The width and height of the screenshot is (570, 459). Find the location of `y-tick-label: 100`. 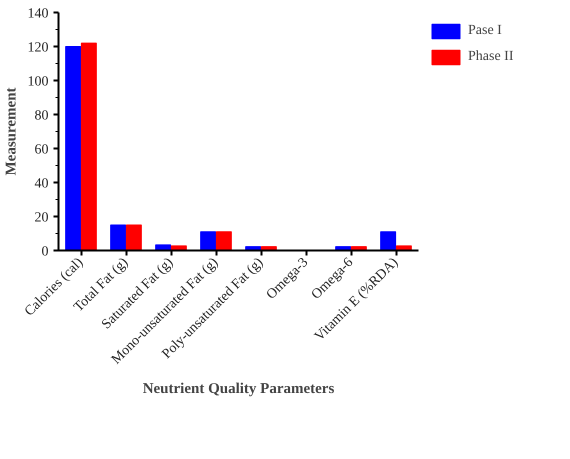

y-tick-label: 100 is located at coordinates (38, 82).